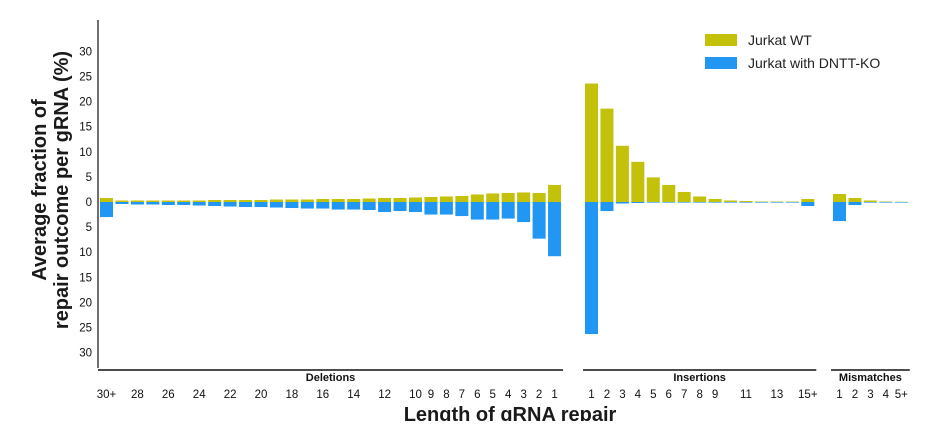 Image resolution: width=945 pixels, height=426 pixels. What do you see at coordinates (808, 395) in the screenshot?
I see `x-tick-label: 15+` at bounding box center [808, 395].